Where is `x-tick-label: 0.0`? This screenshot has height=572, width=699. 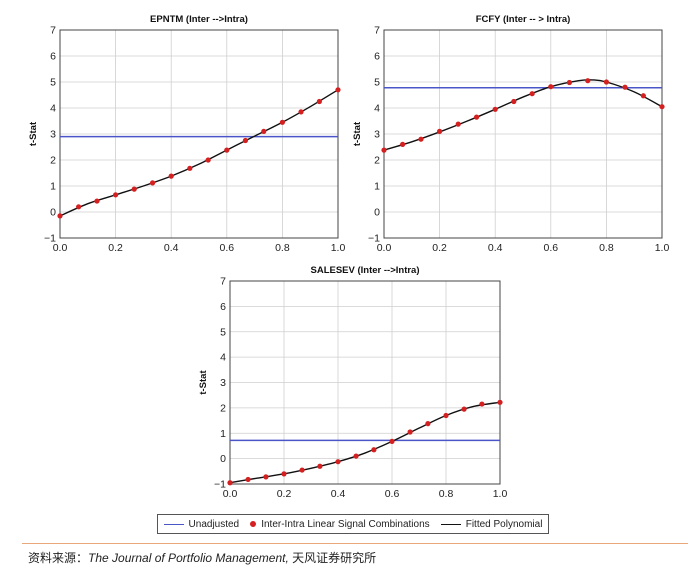
x-tick-label: 0.0 is located at coordinates (230, 494).